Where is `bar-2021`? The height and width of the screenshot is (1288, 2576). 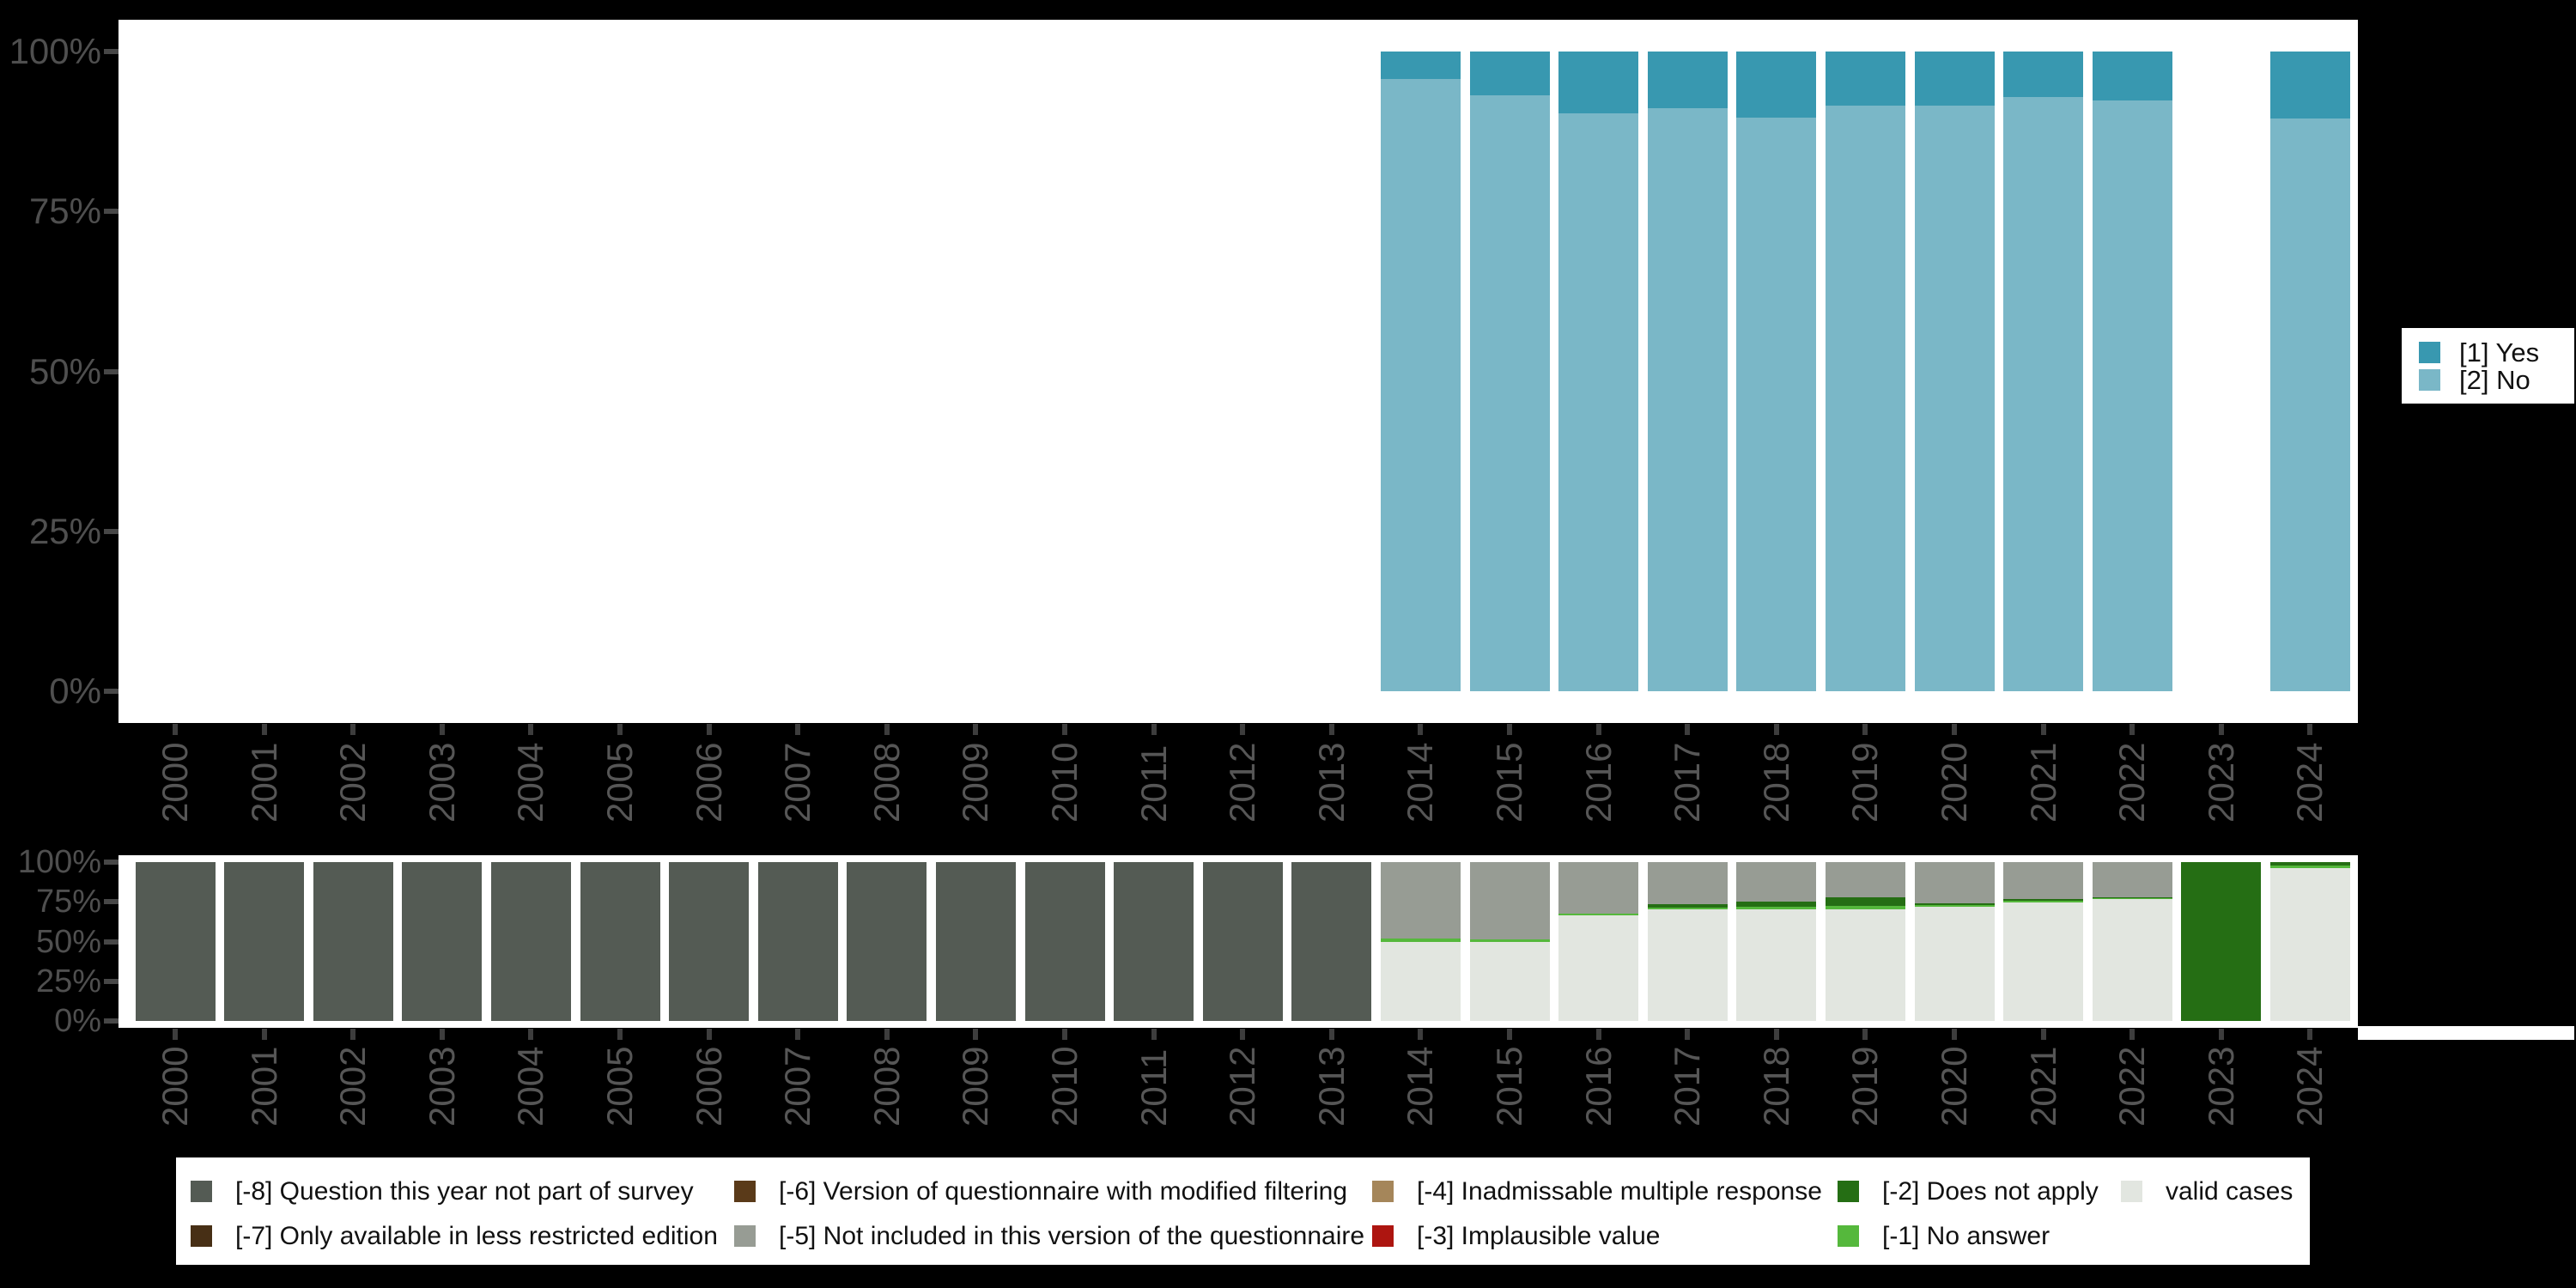
bar-2021 is located at coordinates (2043, 941).